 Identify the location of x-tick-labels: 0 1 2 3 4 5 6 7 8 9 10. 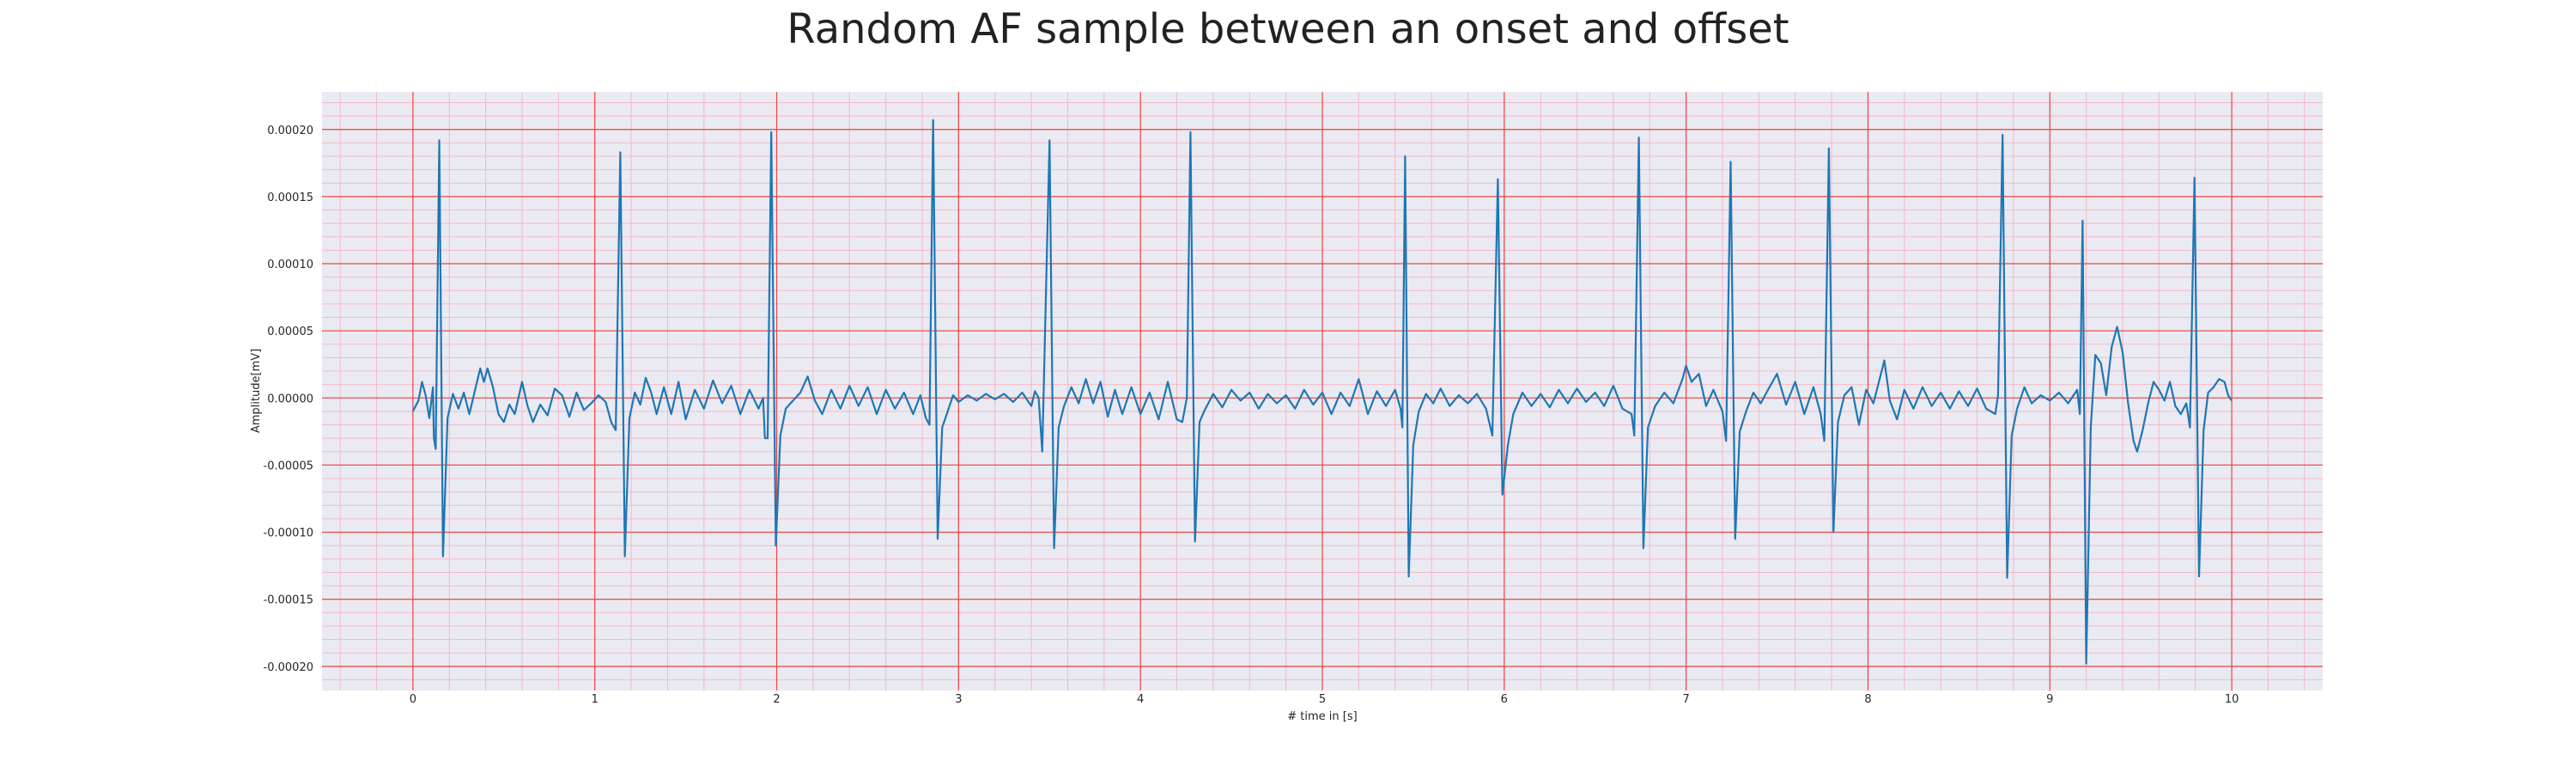
(1324, 699).